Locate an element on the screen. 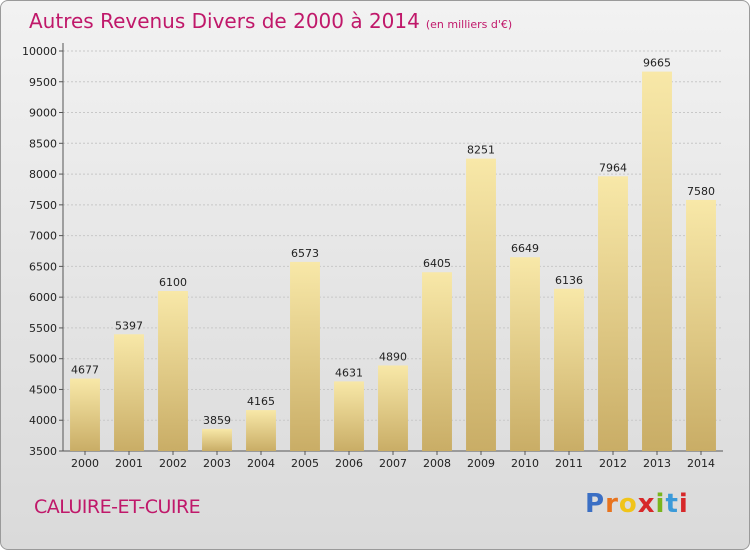 Image resolution: width=750 pixels, height=550 pixels. x-tick-label: 2008 is located at coordinates (437, 463).